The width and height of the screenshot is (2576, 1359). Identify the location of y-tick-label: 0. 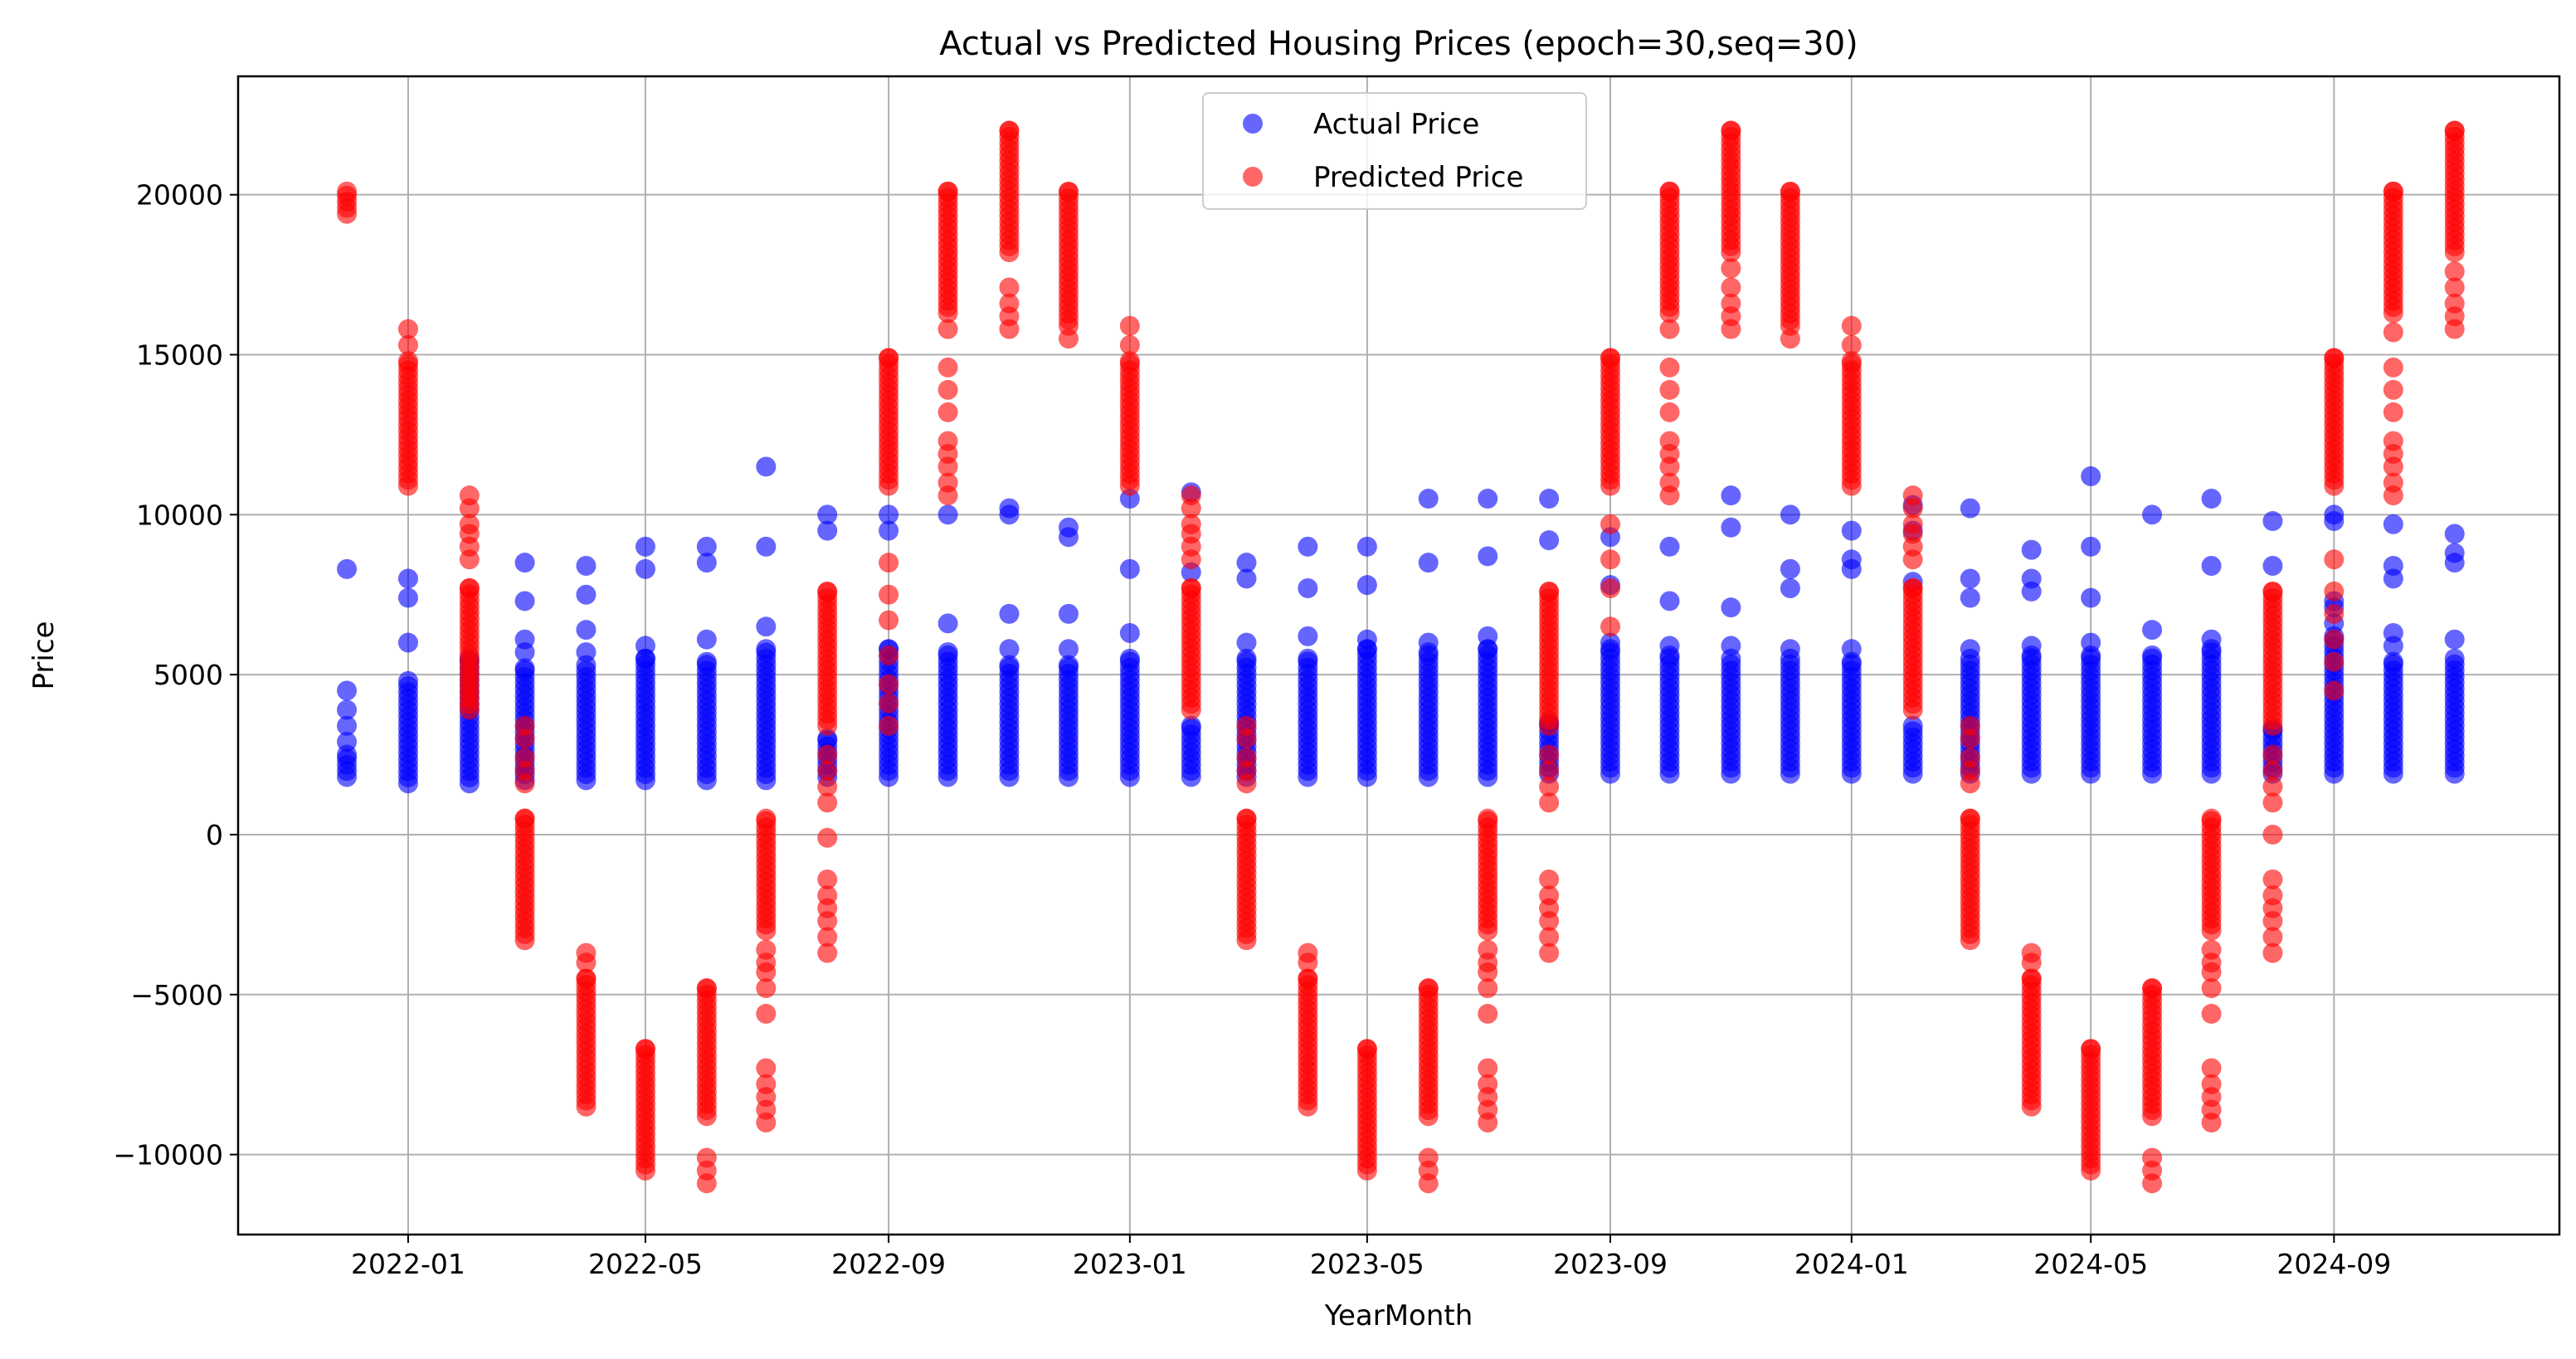
(214, 835).